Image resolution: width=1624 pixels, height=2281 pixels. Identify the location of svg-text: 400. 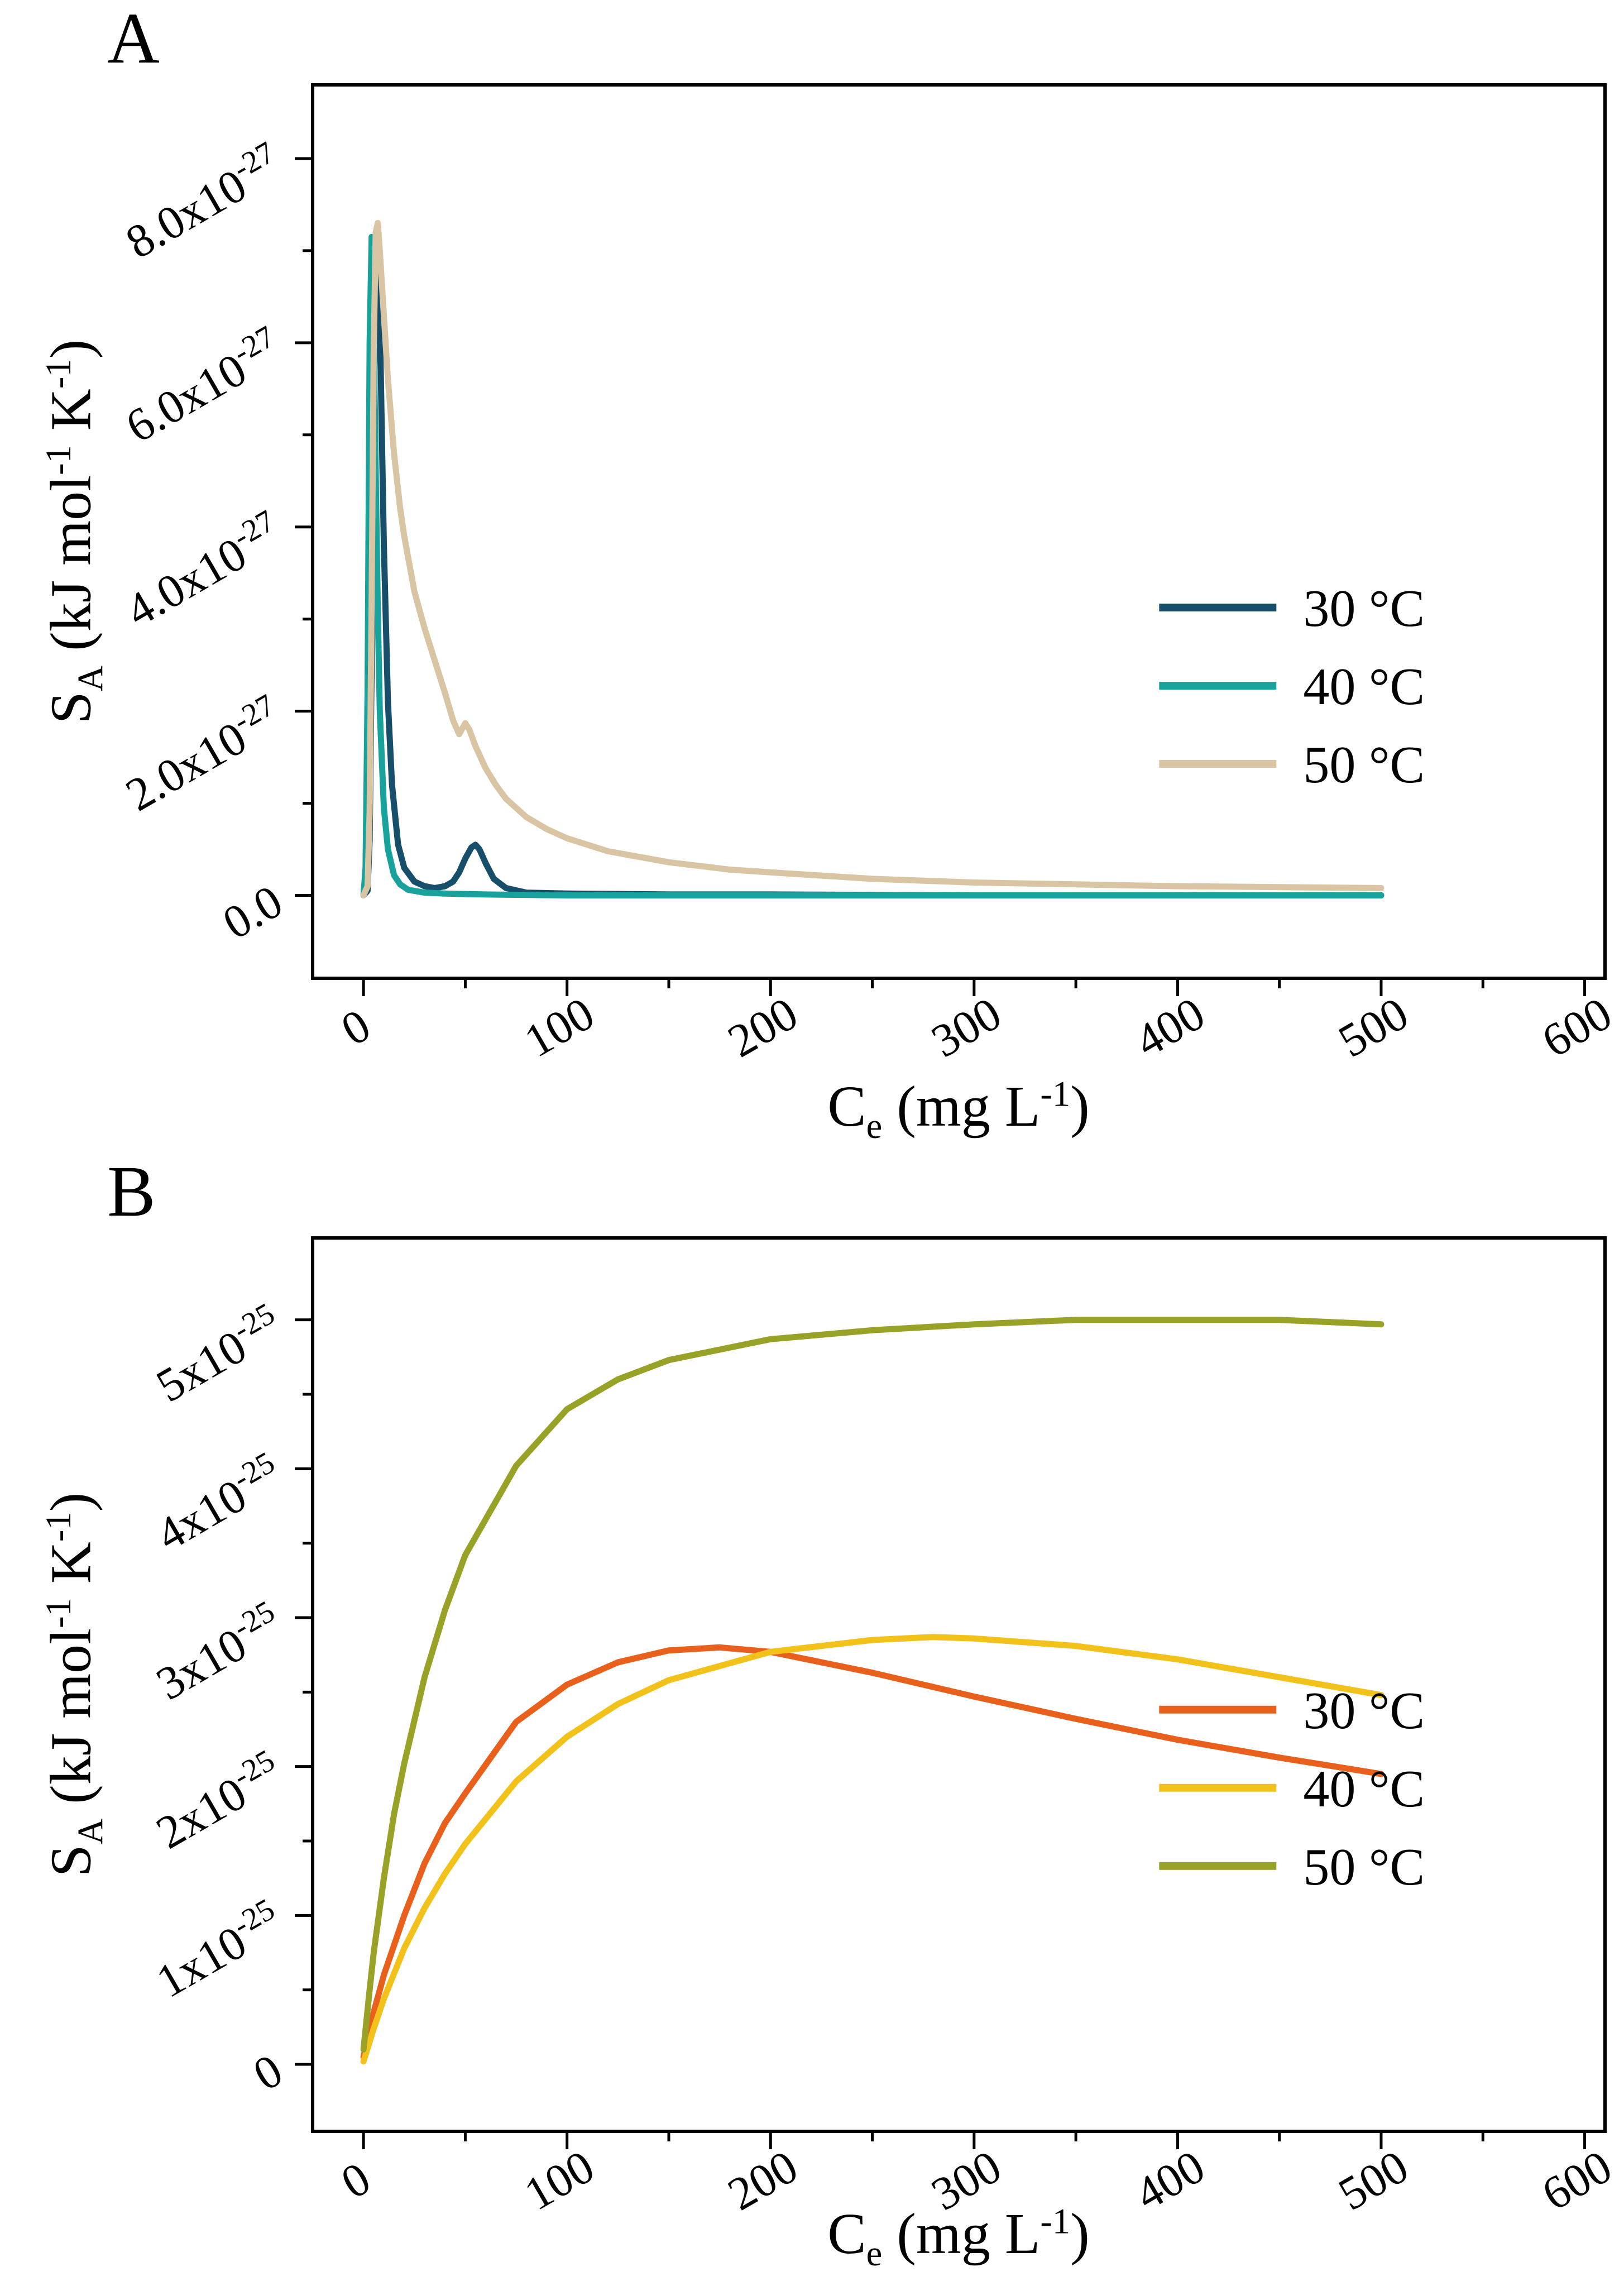
(1170, 1027).